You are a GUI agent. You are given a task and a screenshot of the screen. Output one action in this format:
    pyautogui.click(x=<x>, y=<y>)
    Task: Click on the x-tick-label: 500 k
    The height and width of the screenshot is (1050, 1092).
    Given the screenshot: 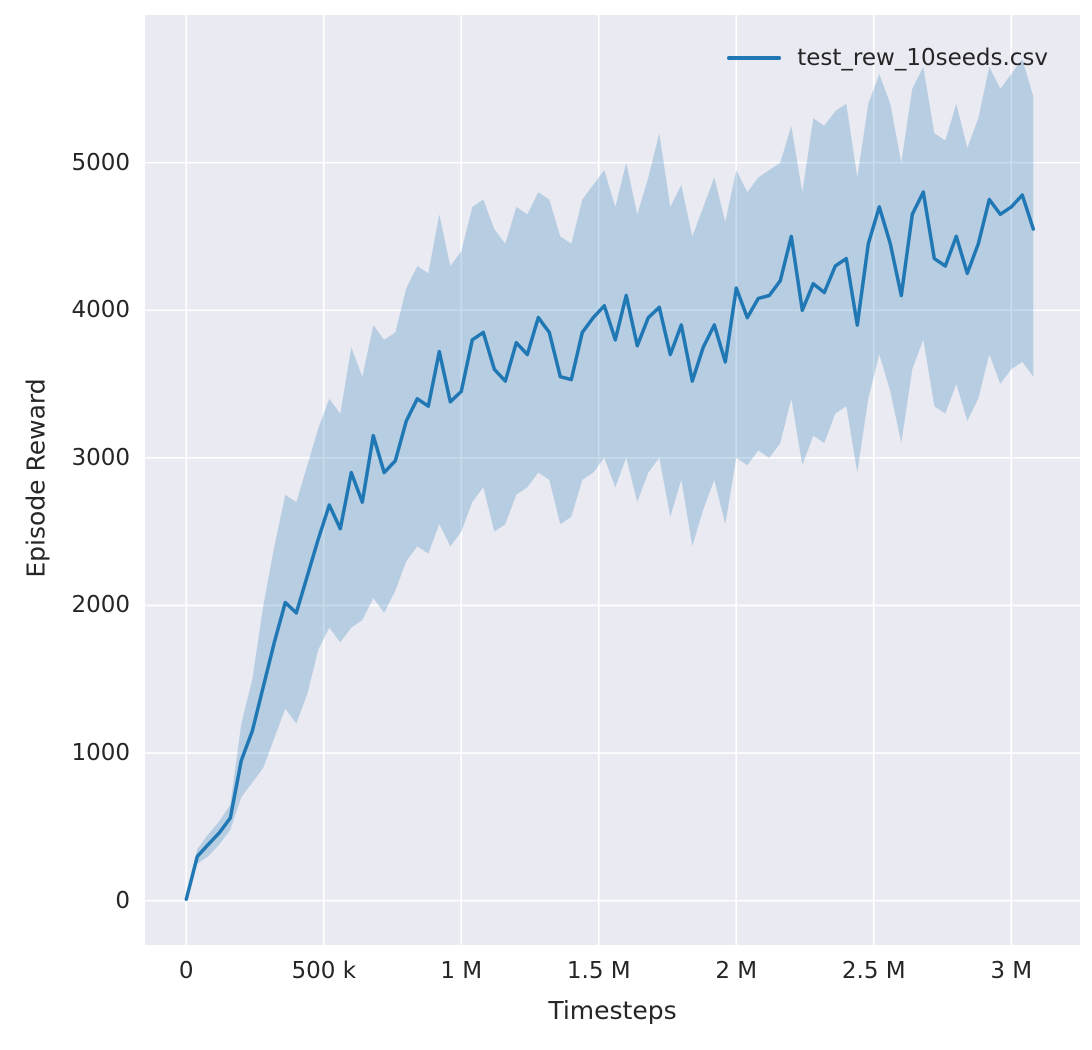 What is the action you would take?
    pyautogui.click(x=324, y=971)
    